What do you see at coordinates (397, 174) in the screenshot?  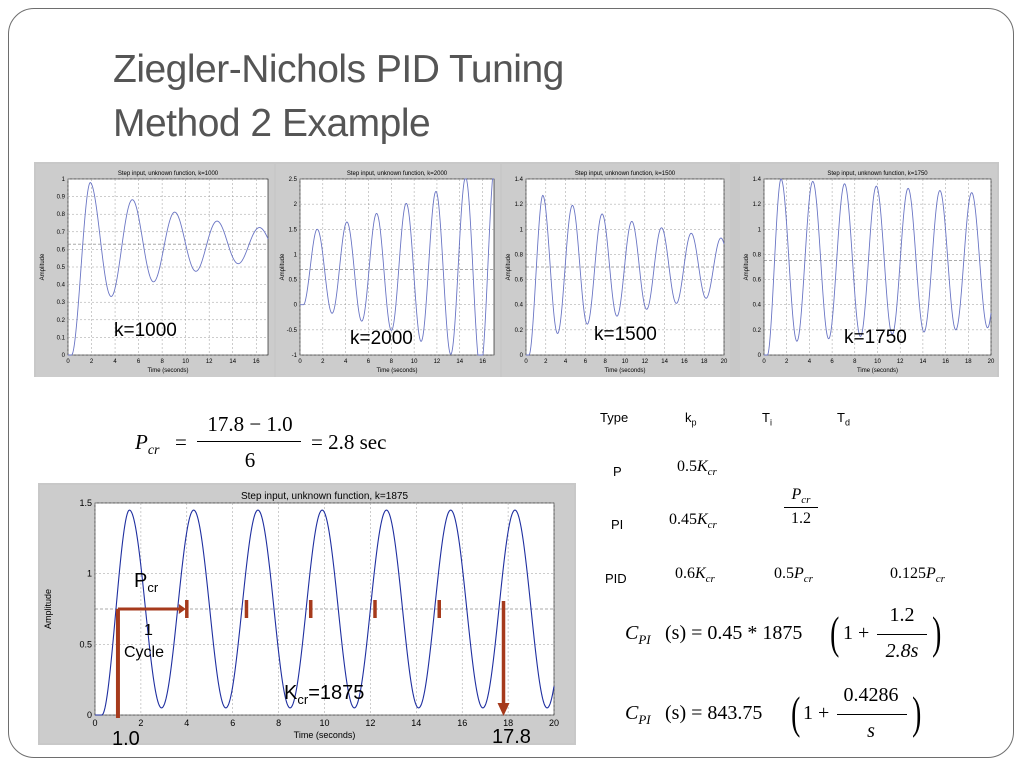 I see `chart-title: Step input, unknown function, k=2000` at bounding box center [397, 174].